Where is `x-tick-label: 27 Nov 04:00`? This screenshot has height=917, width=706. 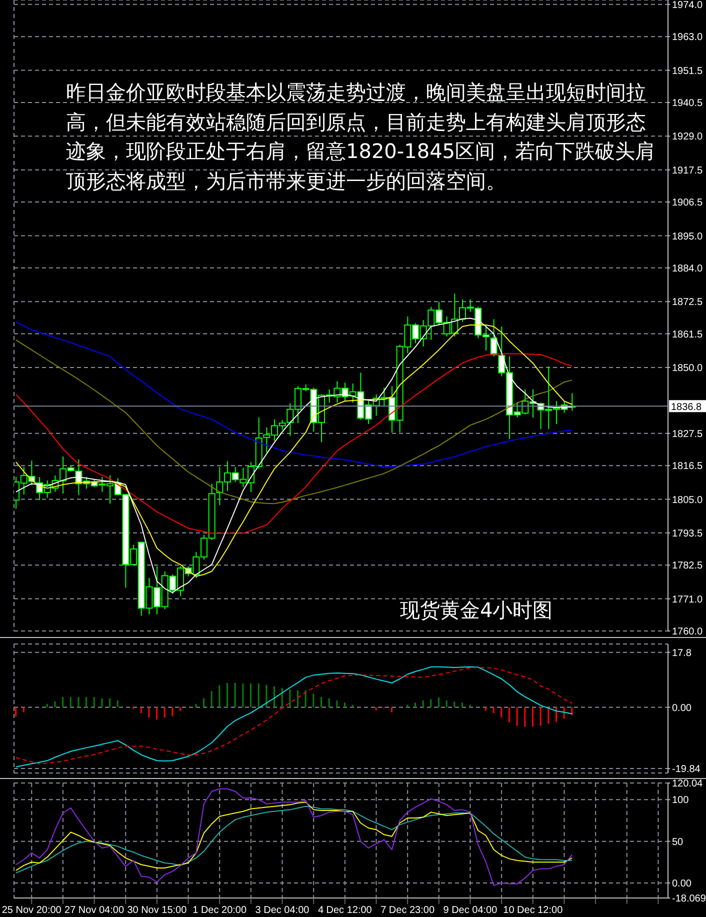
x-tick-label: 27 Nov 04:00 is located at coordinates (94, 910).